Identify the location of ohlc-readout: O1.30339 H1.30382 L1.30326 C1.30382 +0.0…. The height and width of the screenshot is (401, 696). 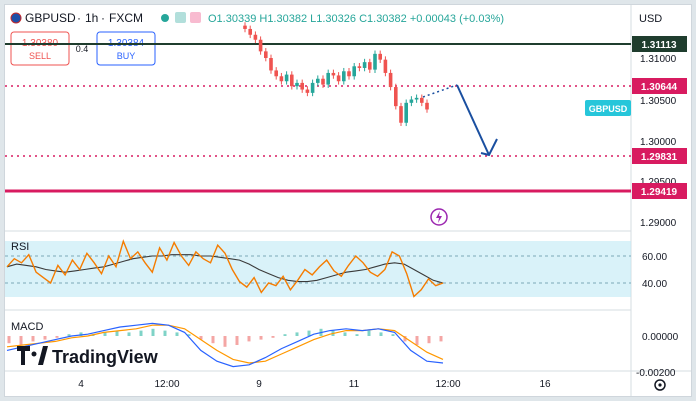
(356, 19).